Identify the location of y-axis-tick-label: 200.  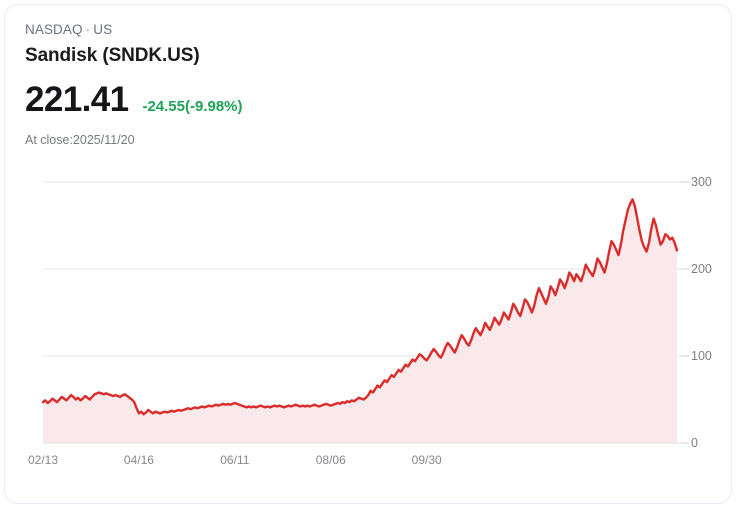
(701, 269).